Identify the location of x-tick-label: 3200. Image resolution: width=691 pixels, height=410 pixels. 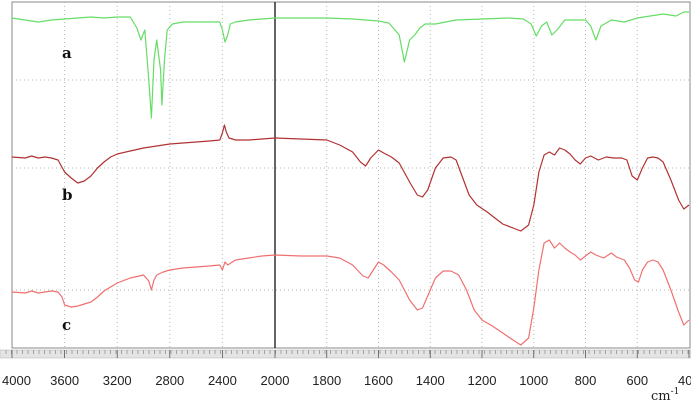
(117, 380).